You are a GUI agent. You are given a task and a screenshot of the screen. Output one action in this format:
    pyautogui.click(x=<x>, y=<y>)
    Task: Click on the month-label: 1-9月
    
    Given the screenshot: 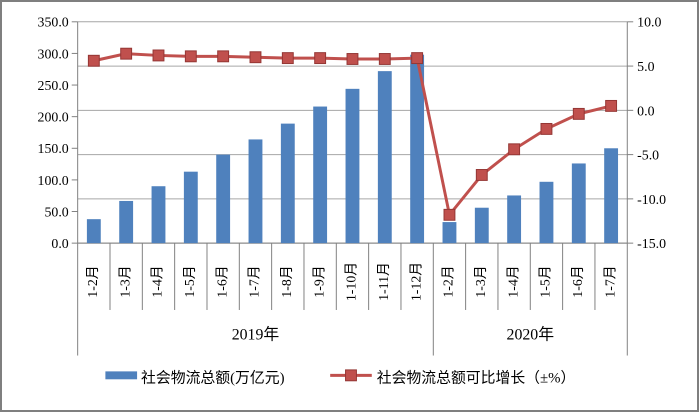 What is the action you would take?
    pyautogui.click(x=318, y=281)
    